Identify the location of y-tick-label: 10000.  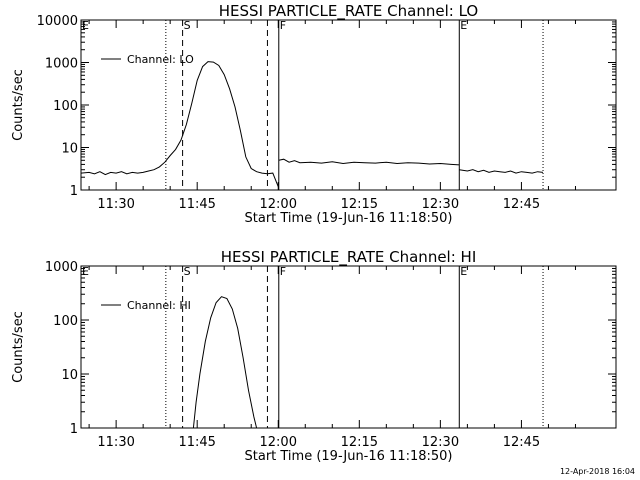
(57, 21).